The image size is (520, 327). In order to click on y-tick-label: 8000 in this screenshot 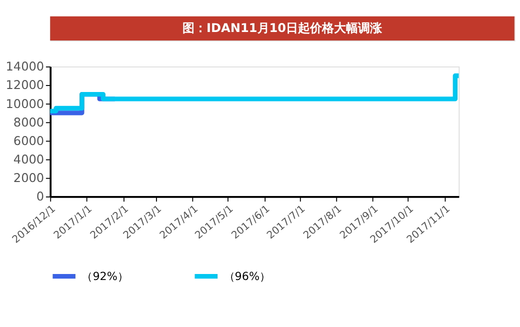, I will do `click(28, 122)`.